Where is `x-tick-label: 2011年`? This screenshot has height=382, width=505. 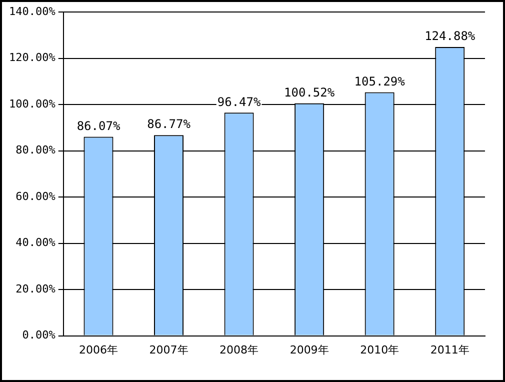 x-tick-label: 2011年 is located at coordinates (450, 349).